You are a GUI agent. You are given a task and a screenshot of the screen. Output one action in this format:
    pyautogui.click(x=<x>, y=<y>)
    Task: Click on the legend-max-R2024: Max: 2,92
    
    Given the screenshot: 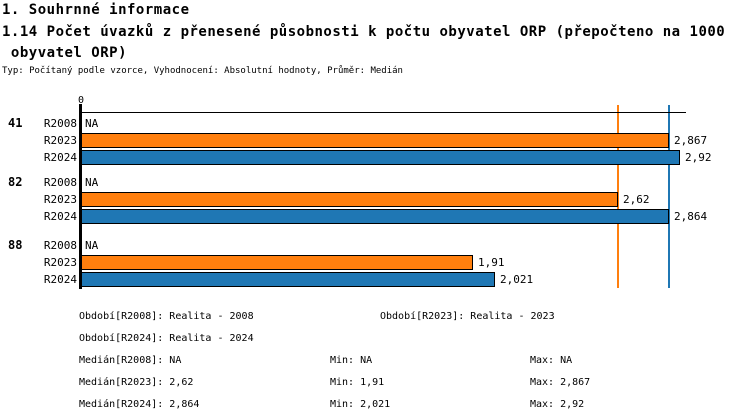 What is the action you would take?
    pyautogui.click(x=557, y=404)
    